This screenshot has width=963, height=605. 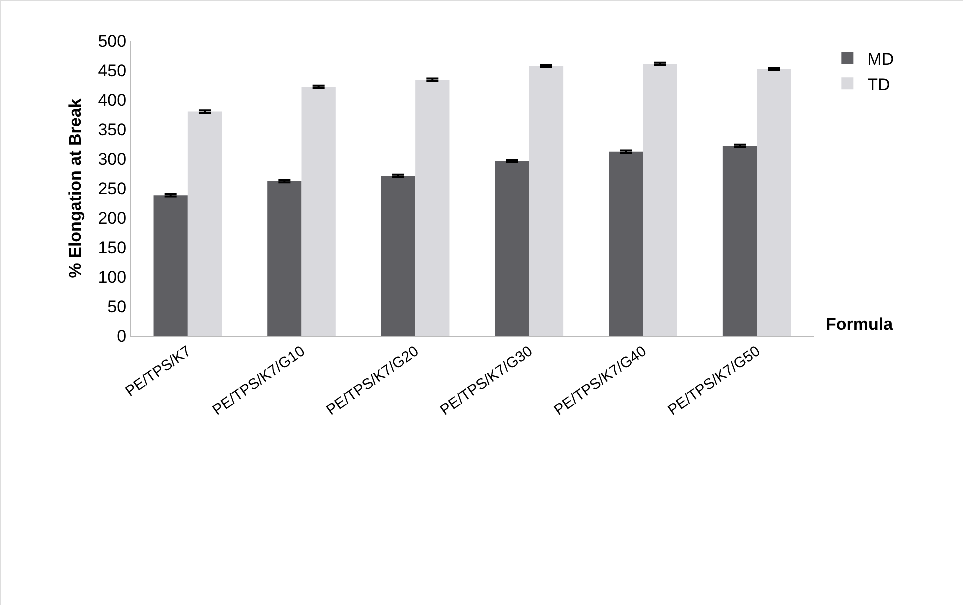 I want to click on y-axis-title: % Elongation at Break, so click(x=75, y=188).